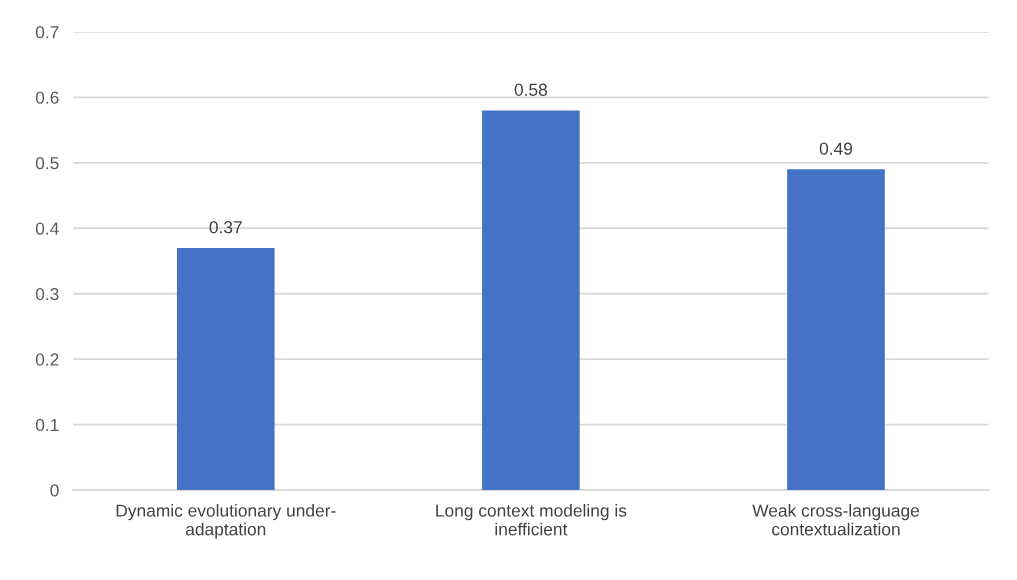 The width and height of the screenshot is (1017, 580). I want to click on y-tick-label: 0.7, so click(47, 32).